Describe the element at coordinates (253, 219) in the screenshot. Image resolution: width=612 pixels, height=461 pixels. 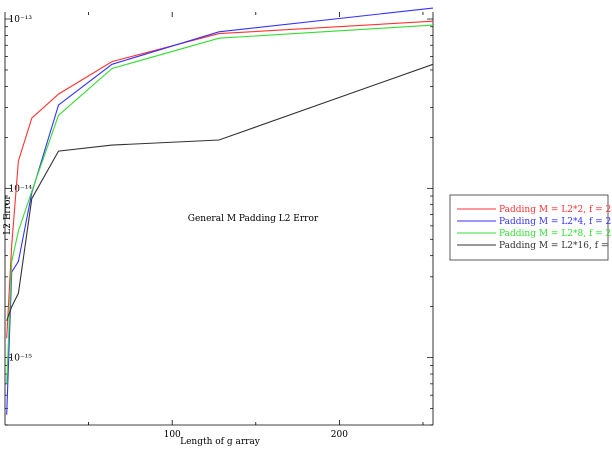
I see `chart-annotation: General M Padding L2 Error` at that location.